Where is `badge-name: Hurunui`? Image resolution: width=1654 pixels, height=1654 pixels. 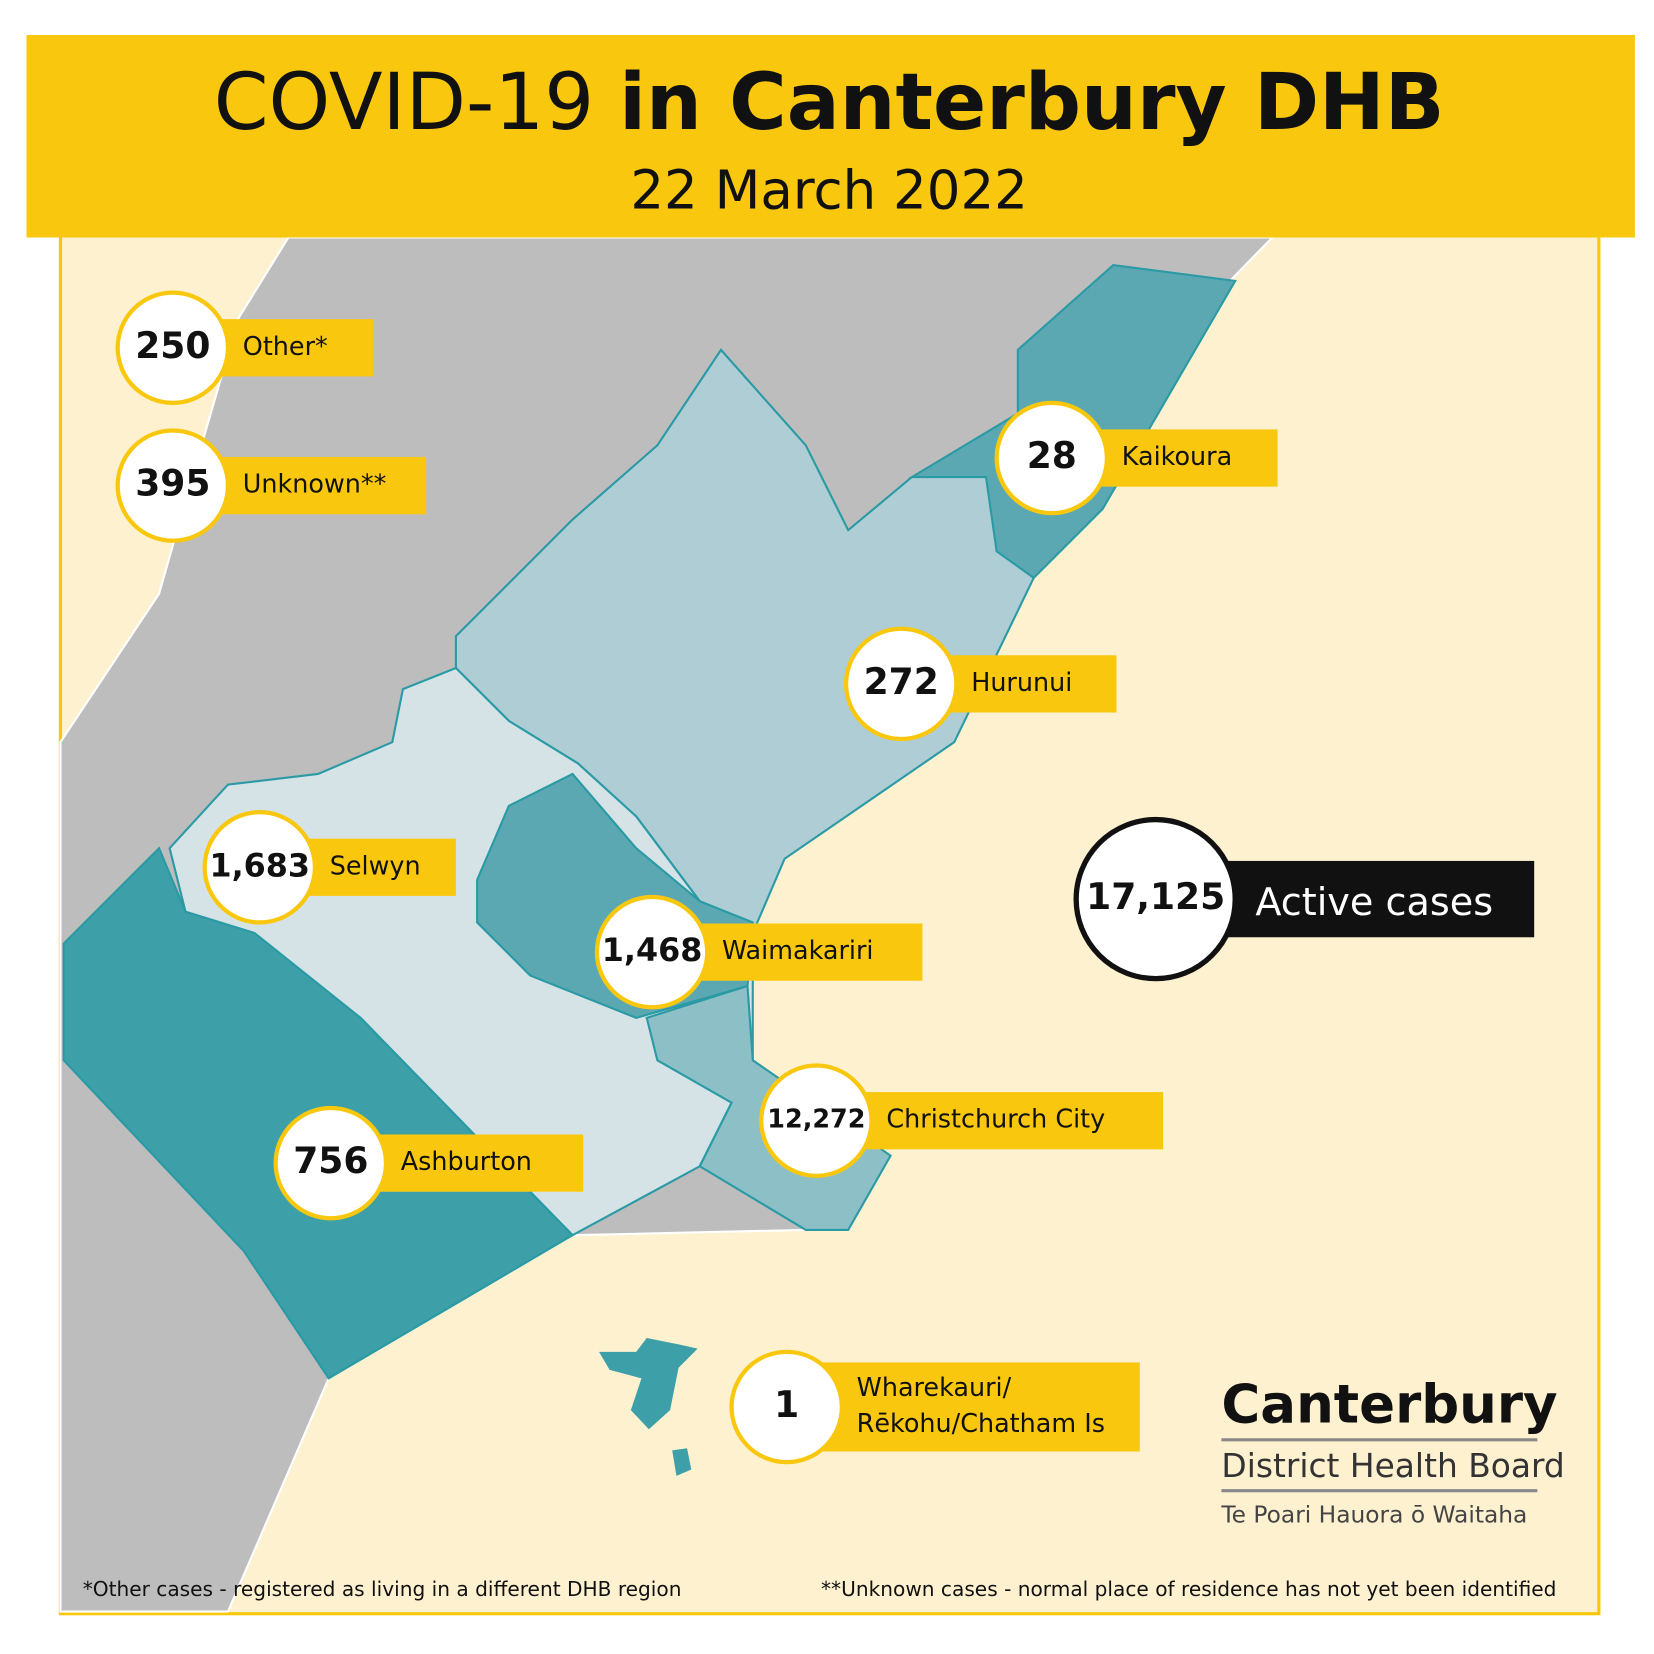
badge-name: Hurunui is located at coordinates (1021, 682).